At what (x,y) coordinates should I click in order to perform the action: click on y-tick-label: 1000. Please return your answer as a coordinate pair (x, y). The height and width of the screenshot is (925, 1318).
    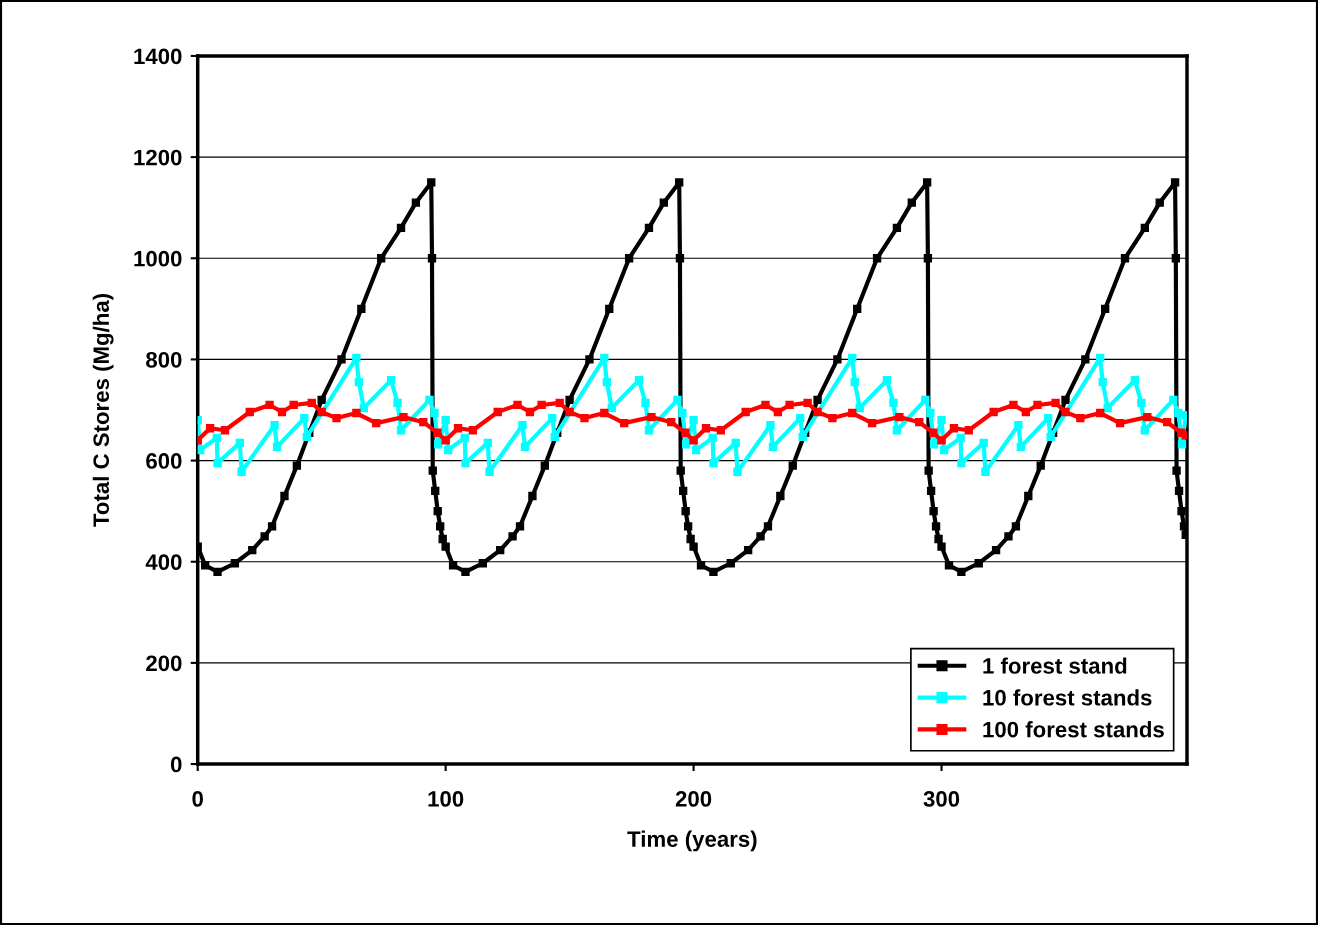
    Looking at the image, I should click on (158, 258).